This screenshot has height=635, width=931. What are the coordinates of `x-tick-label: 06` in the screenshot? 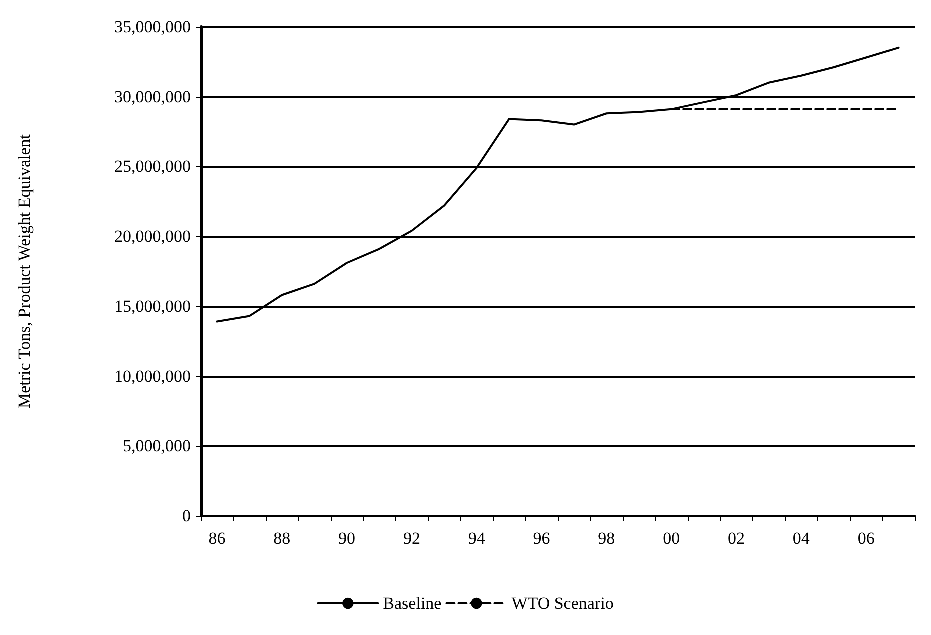 It's located at (866, 538).